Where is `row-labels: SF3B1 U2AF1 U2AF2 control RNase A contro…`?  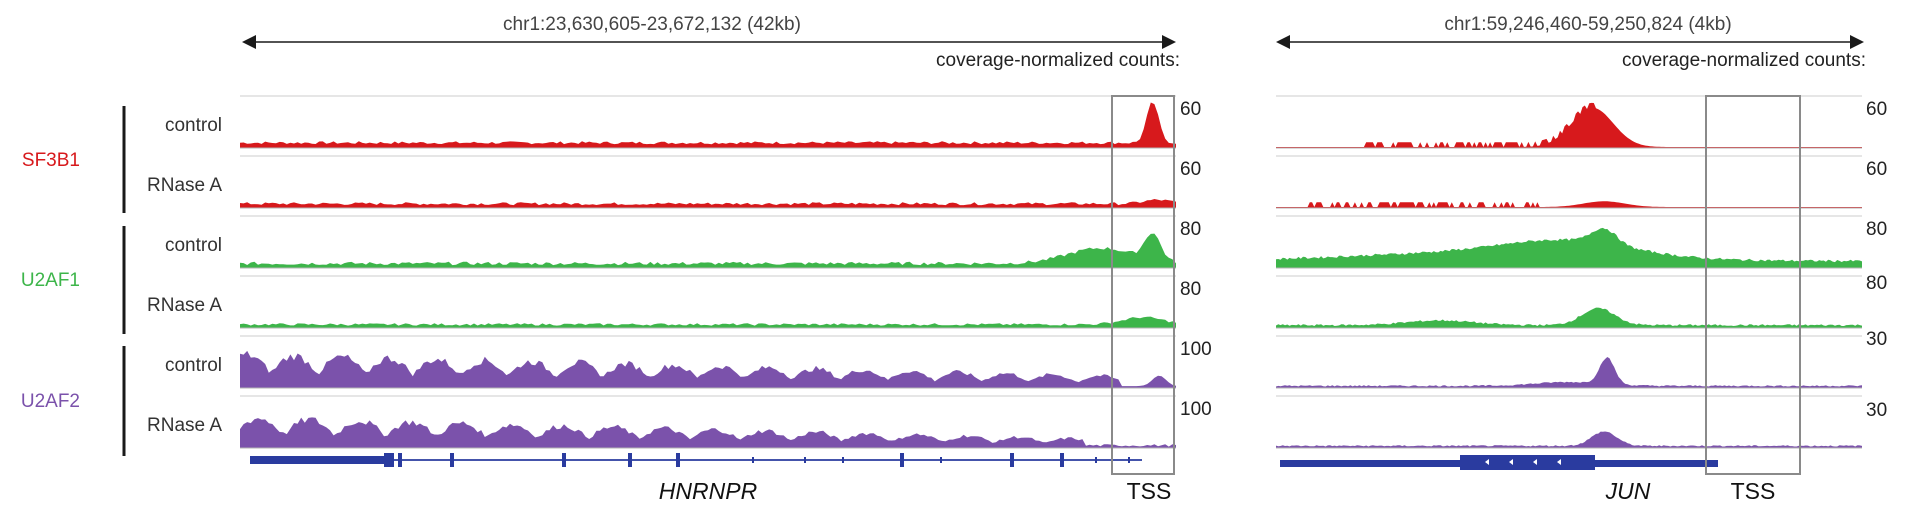 row-labels: SF3B1 U2AF1 U2AF2 control RNase A contro… is located at coordinates (121, 281).